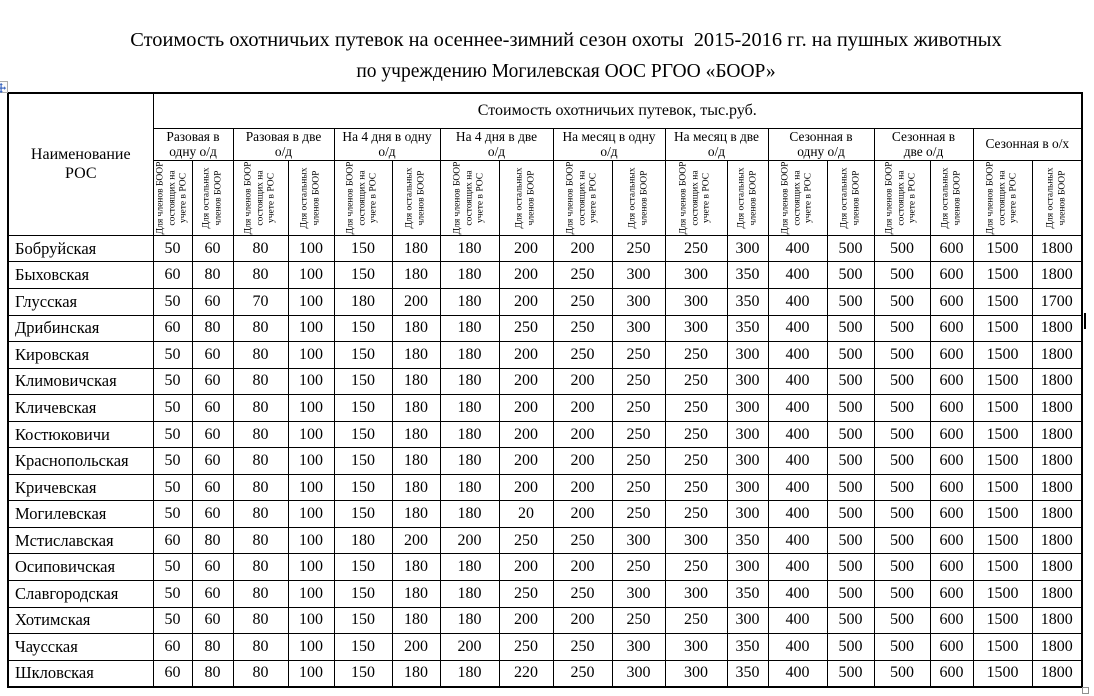 The image size is (1094, 696). I want to click on row-name-cell: Кировская, so click(80, 355).